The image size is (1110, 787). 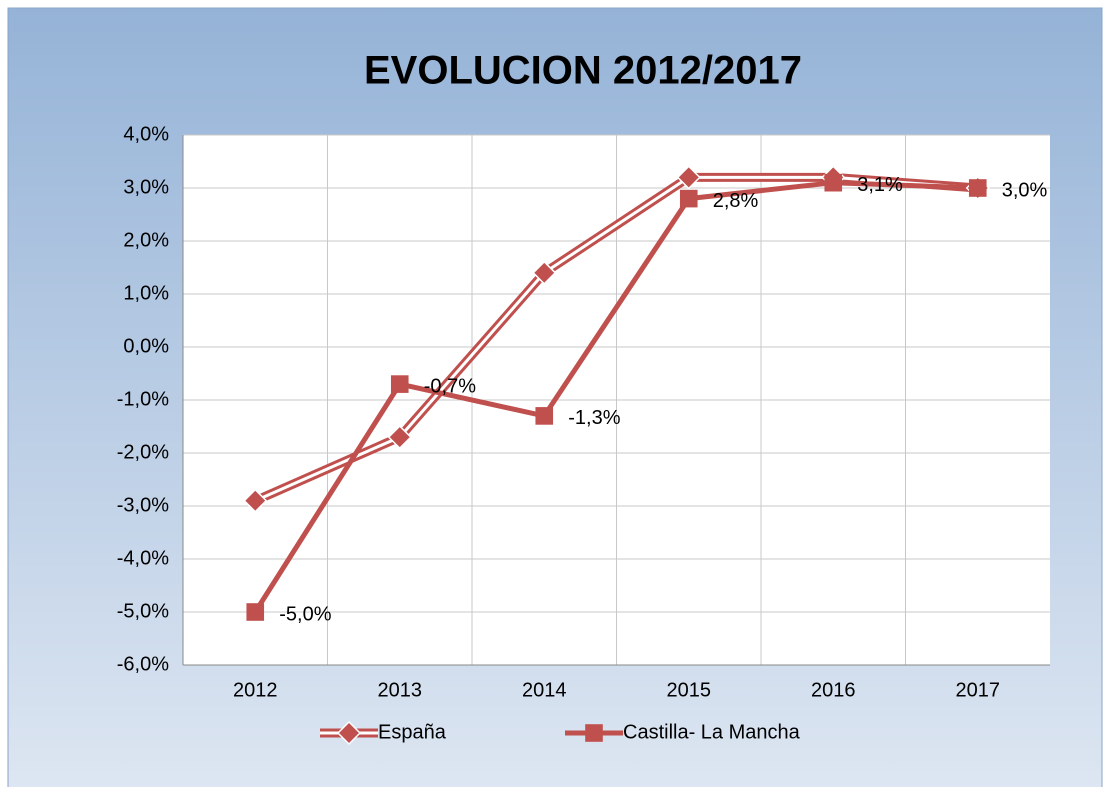 What do you see at coordinates (1025, 190) in the screenshot?
I see `data-label: 3,0%` at bounding box center [1025, 190].